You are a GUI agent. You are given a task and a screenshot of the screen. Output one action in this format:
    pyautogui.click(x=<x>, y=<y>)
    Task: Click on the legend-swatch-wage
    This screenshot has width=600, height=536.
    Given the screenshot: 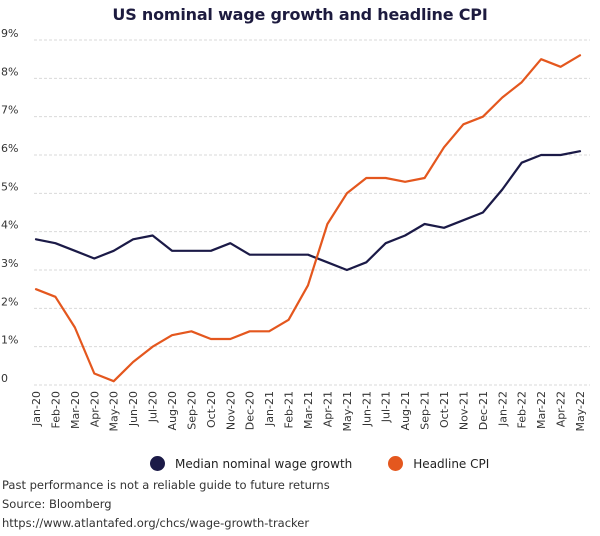 What is the action you would take?
    pyautogui.click(x=157, y=463)
    